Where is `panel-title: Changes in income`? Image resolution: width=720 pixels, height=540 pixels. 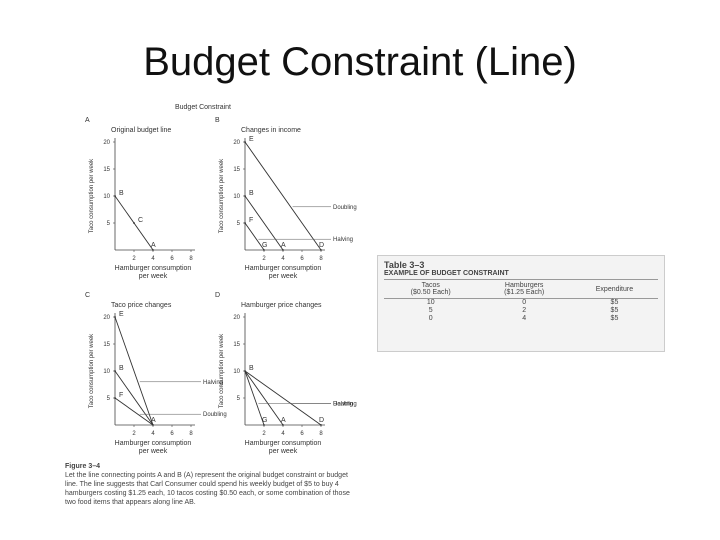
panel-title: Changes in income is located at coordinates (271, 130).